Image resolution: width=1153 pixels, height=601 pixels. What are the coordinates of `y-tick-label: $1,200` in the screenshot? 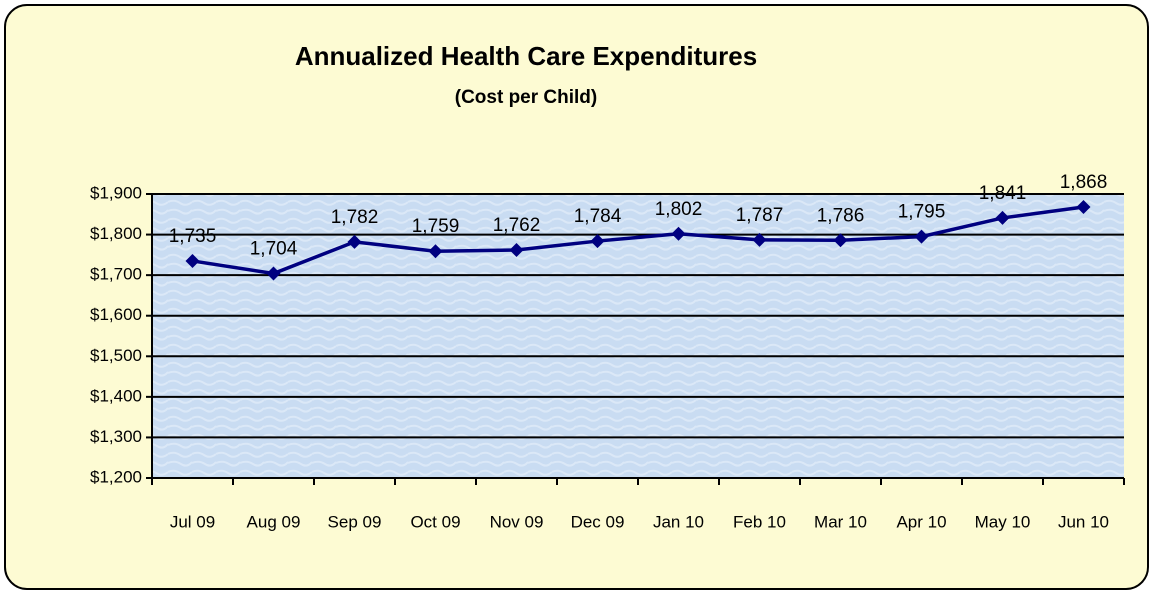 It's located at (116, 476).